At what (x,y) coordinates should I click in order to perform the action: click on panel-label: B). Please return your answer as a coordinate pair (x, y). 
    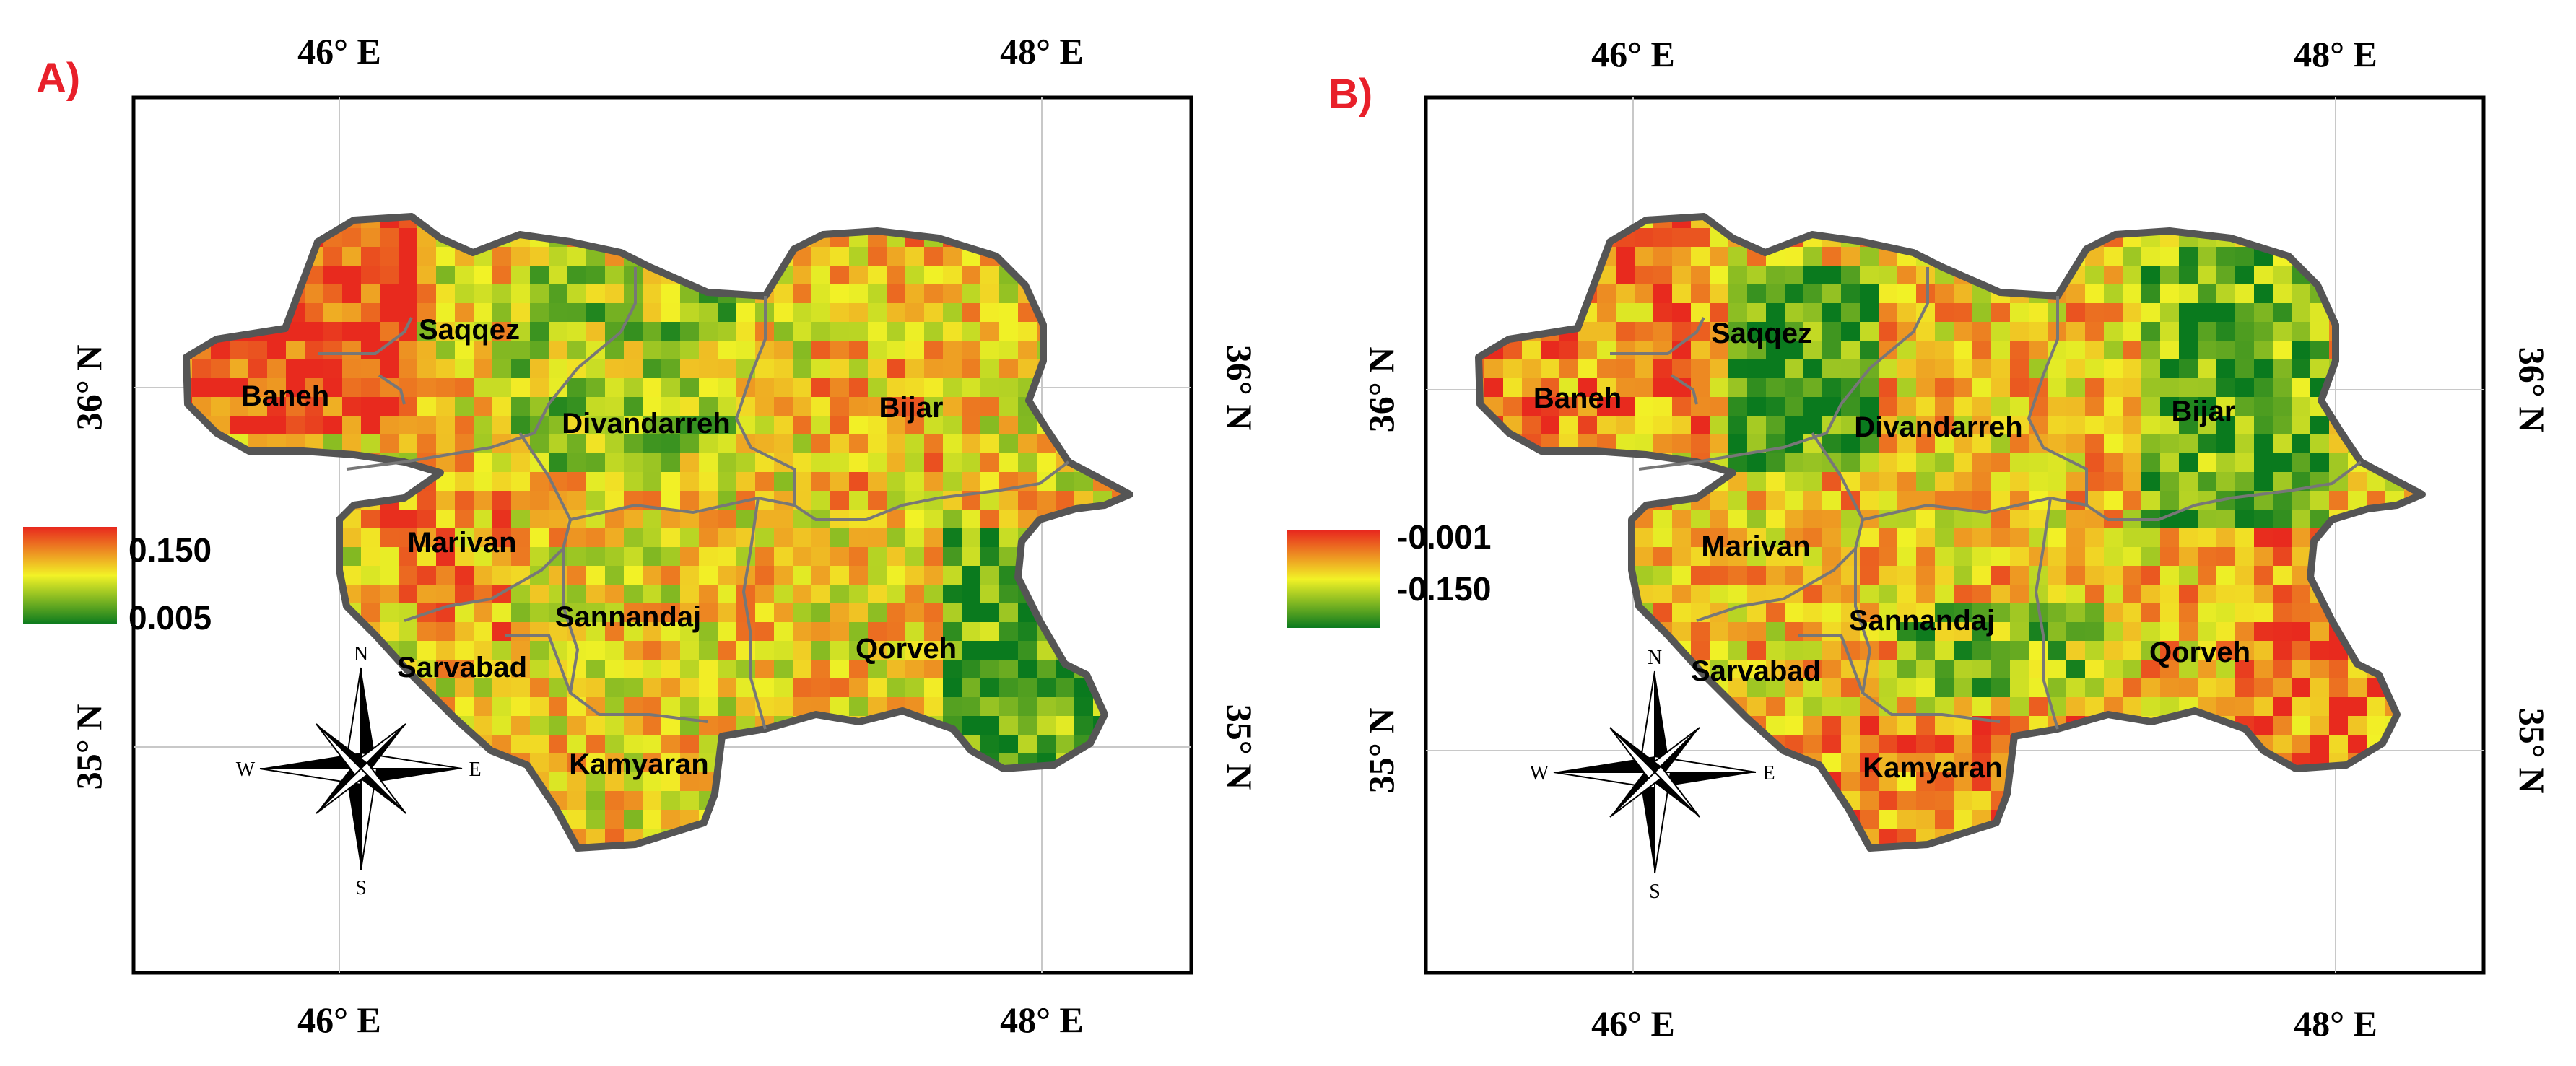
    Looking at the image, I should click on (1350, 95).